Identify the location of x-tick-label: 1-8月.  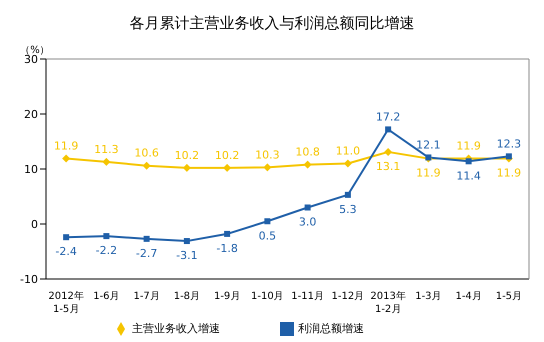
(187, 296).